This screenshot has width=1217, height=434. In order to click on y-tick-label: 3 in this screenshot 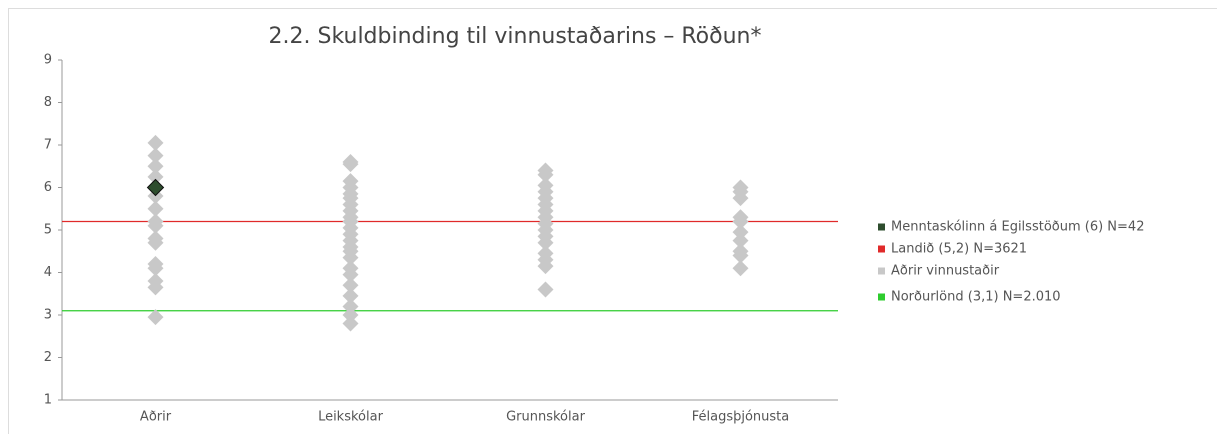, I will do `click(48, 315)`.